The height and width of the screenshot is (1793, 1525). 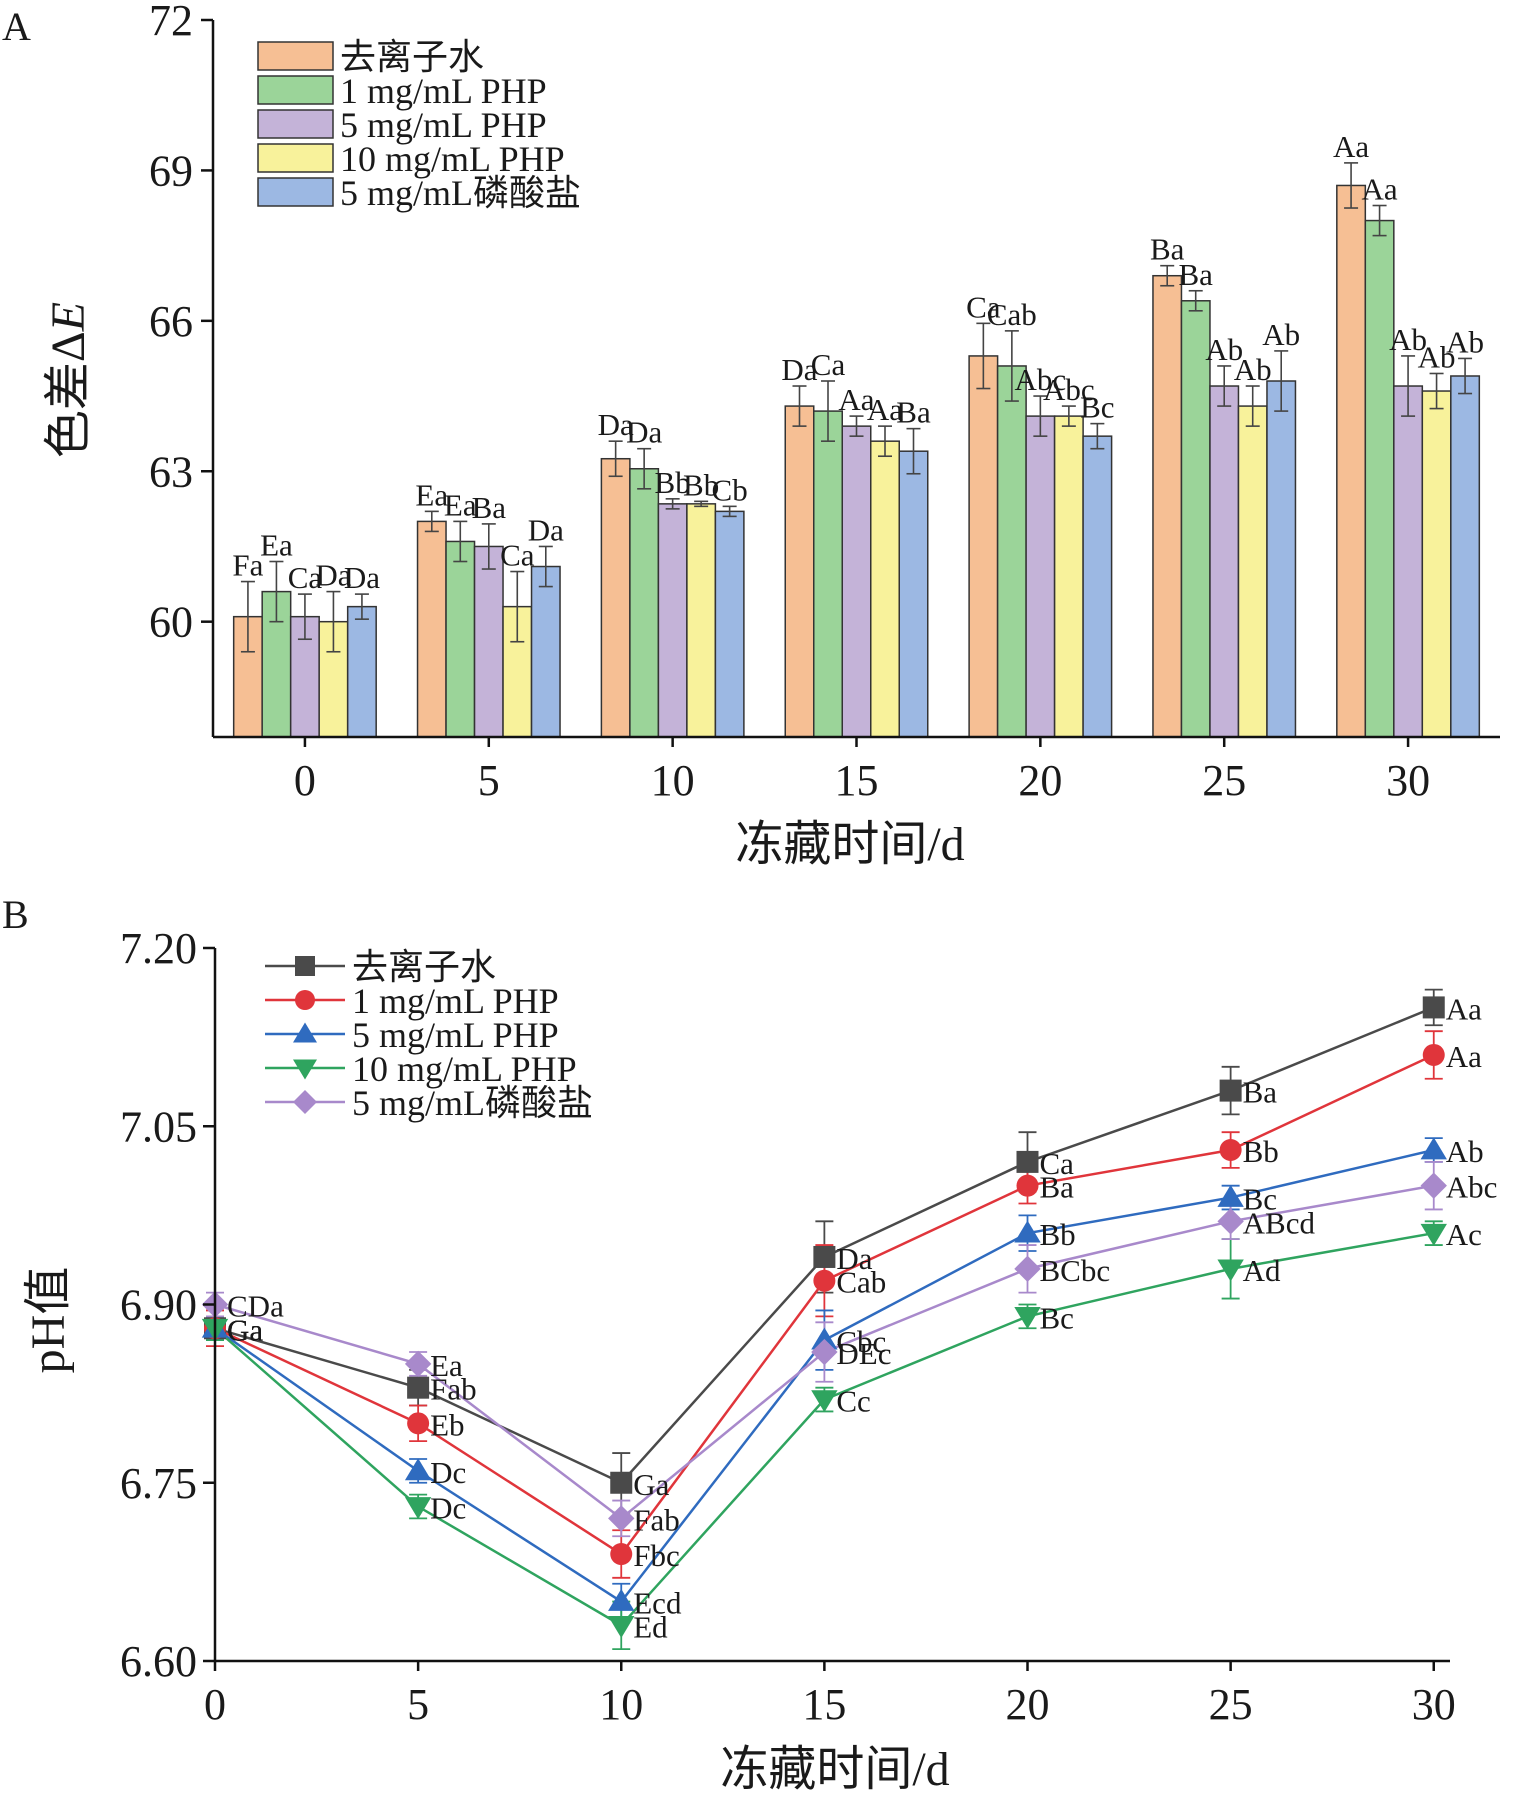 What do you see at coordinates (171, 321) in the screenshot?
I see `y-tick-label: 66` at bounding box center [171, 321].